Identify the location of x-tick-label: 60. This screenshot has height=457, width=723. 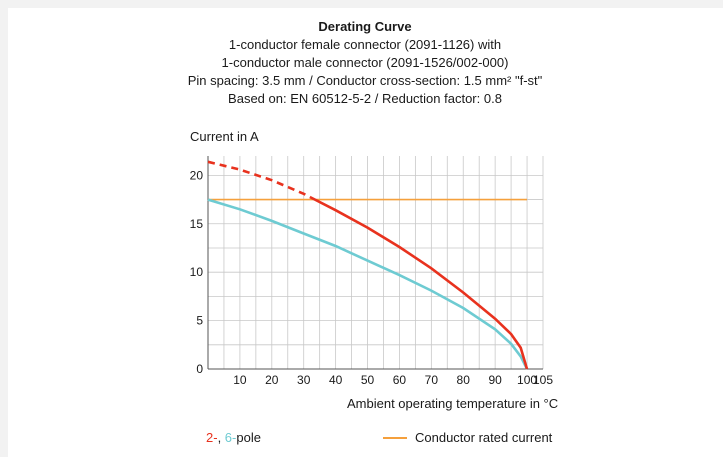
(400, 380).